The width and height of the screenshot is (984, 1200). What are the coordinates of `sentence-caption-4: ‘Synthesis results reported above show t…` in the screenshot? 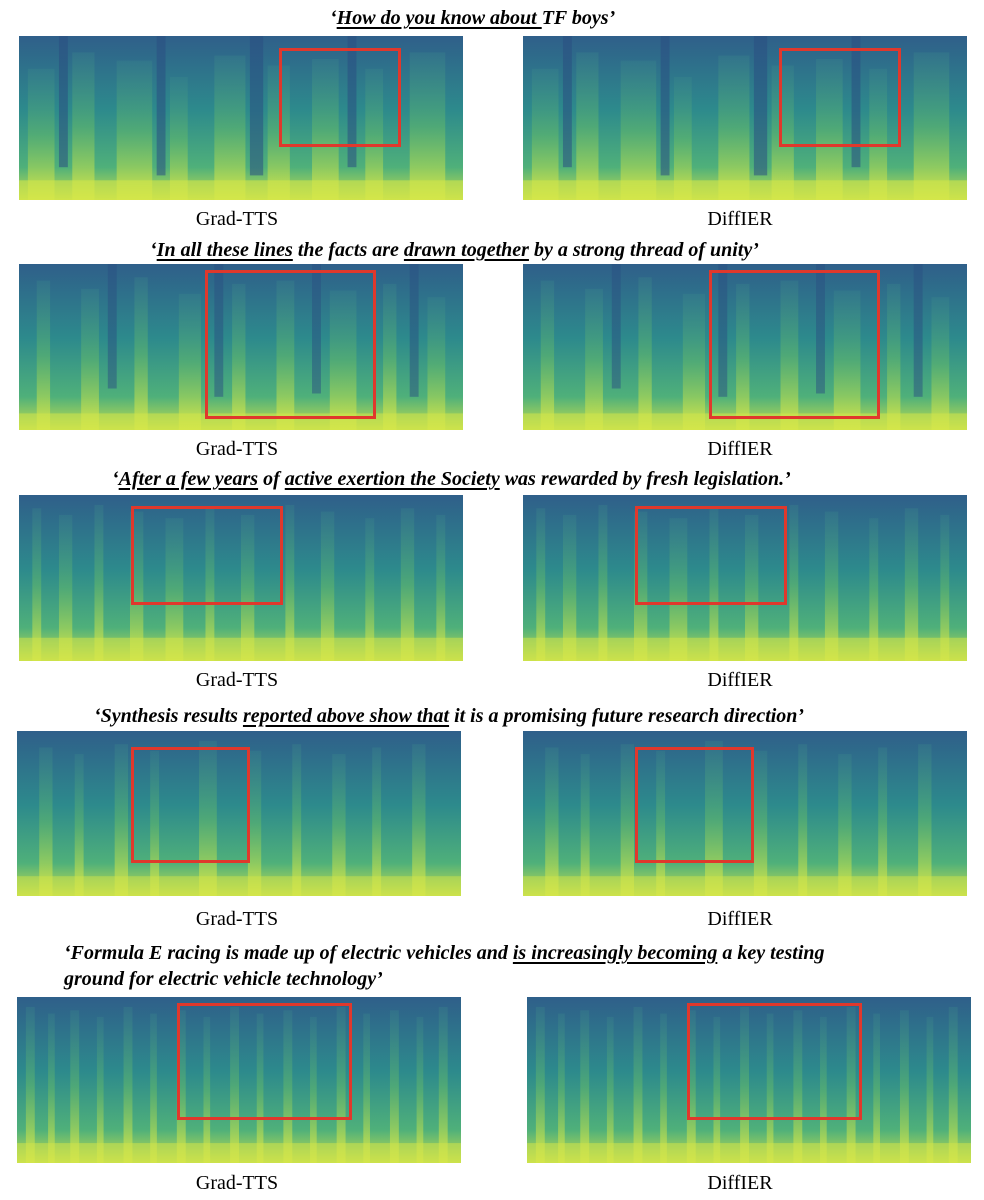 It's located at (449, 716).